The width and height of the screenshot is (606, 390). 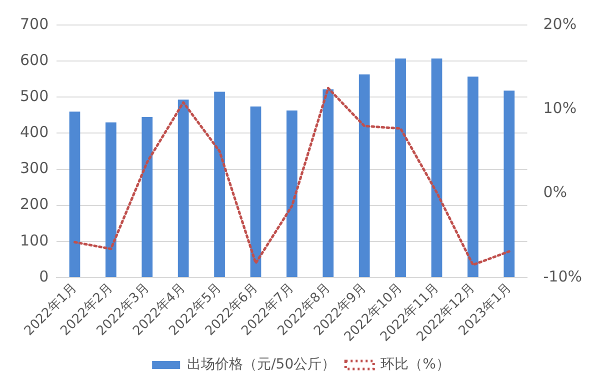 I want to click on y2-tick-label: 20%, so click(x=560, y=23).